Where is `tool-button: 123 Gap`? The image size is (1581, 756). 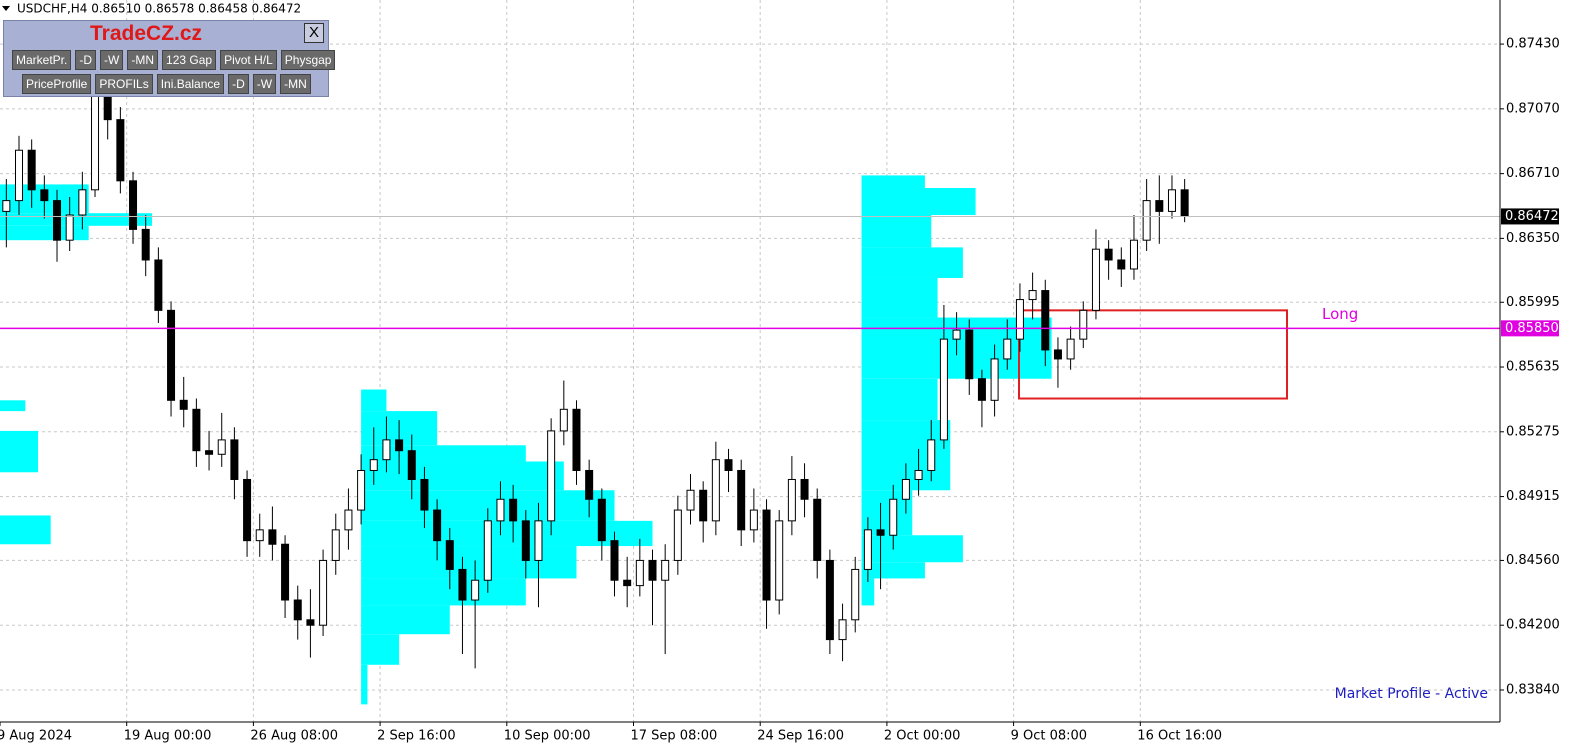 tool-button: 123 Gap is located at coordinates (189, 60).